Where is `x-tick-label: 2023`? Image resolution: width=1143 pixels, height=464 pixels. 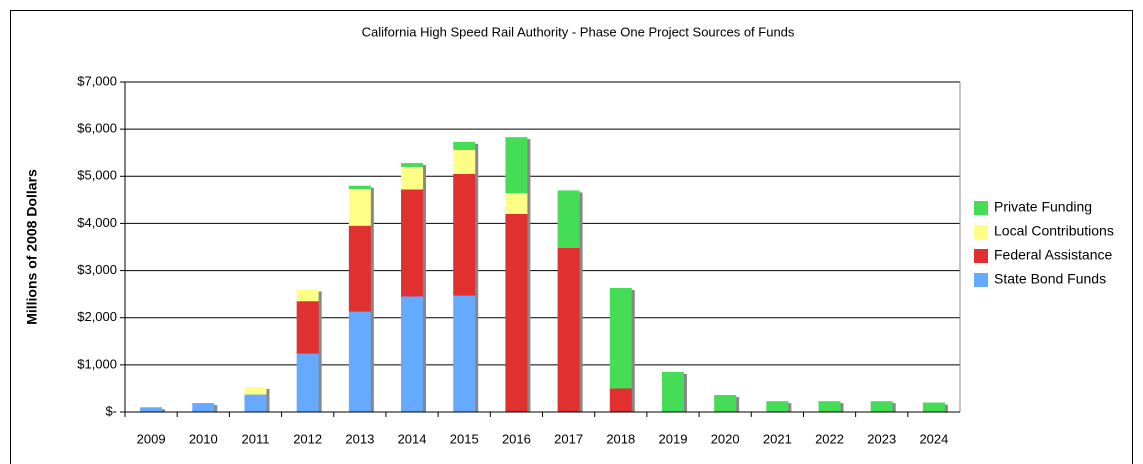 x-tick-label: 2023 is located at coordinates (881, 438).